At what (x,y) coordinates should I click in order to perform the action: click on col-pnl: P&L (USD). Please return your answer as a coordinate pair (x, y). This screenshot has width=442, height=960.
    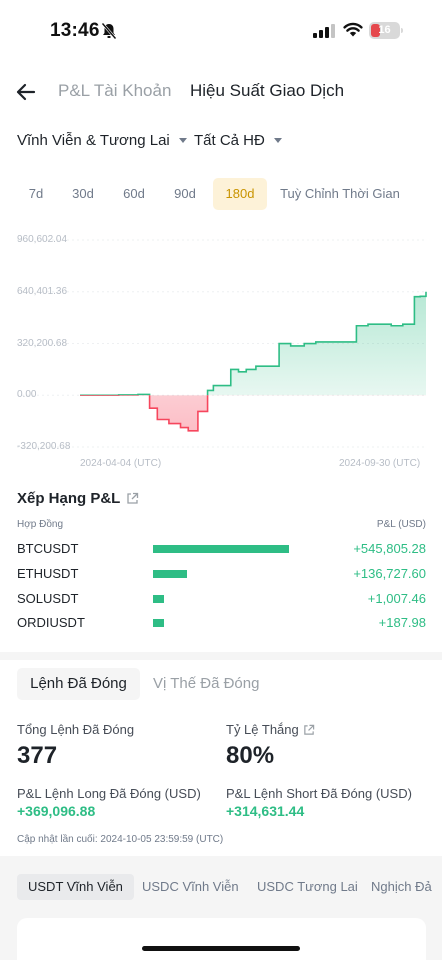
    Looking at the image, I should click on (401, 524).